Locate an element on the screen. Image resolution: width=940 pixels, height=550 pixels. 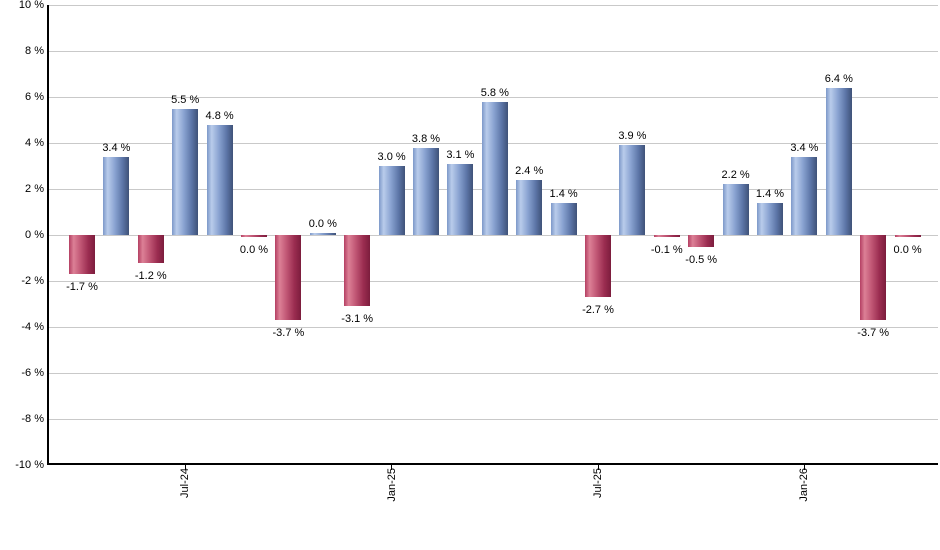
x-axis-tick-label: Jul-25 is located at coordinates (598, 483).